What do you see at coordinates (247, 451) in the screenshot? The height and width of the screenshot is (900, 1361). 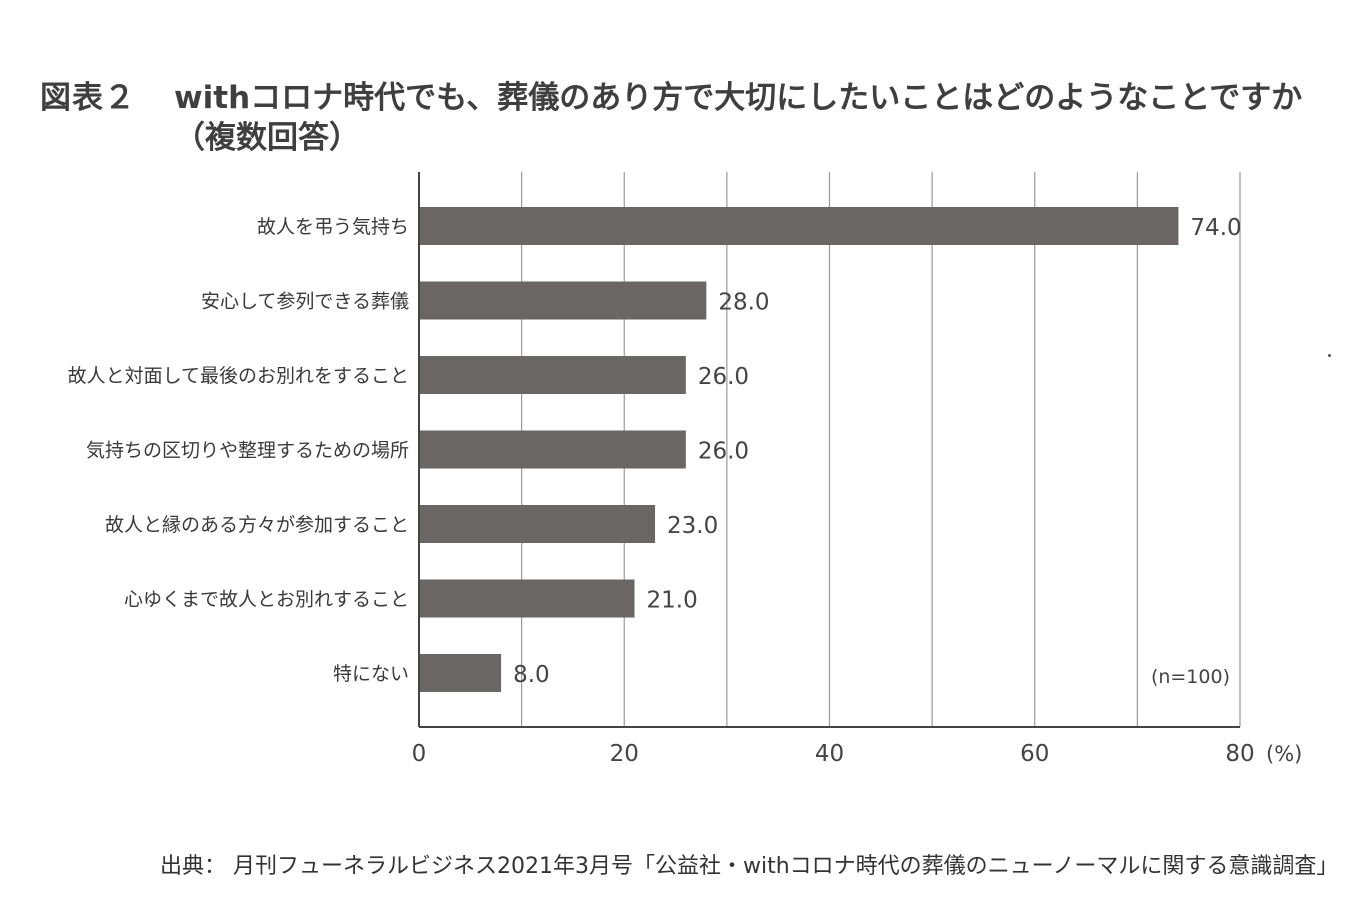 I see `category-label-3: 気持ちの区切りや整理するための場所` at bounding box center [247, 451].